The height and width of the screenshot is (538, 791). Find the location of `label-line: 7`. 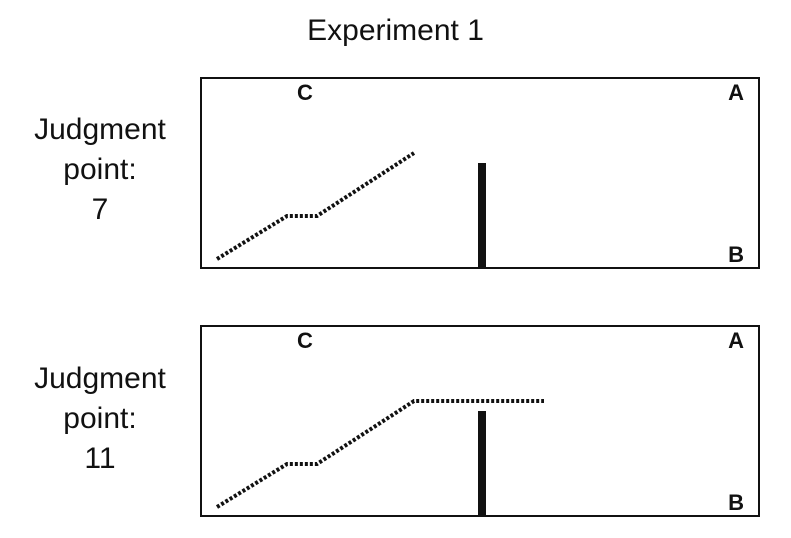

label-line: 7 is located at coordinates (100, 209).